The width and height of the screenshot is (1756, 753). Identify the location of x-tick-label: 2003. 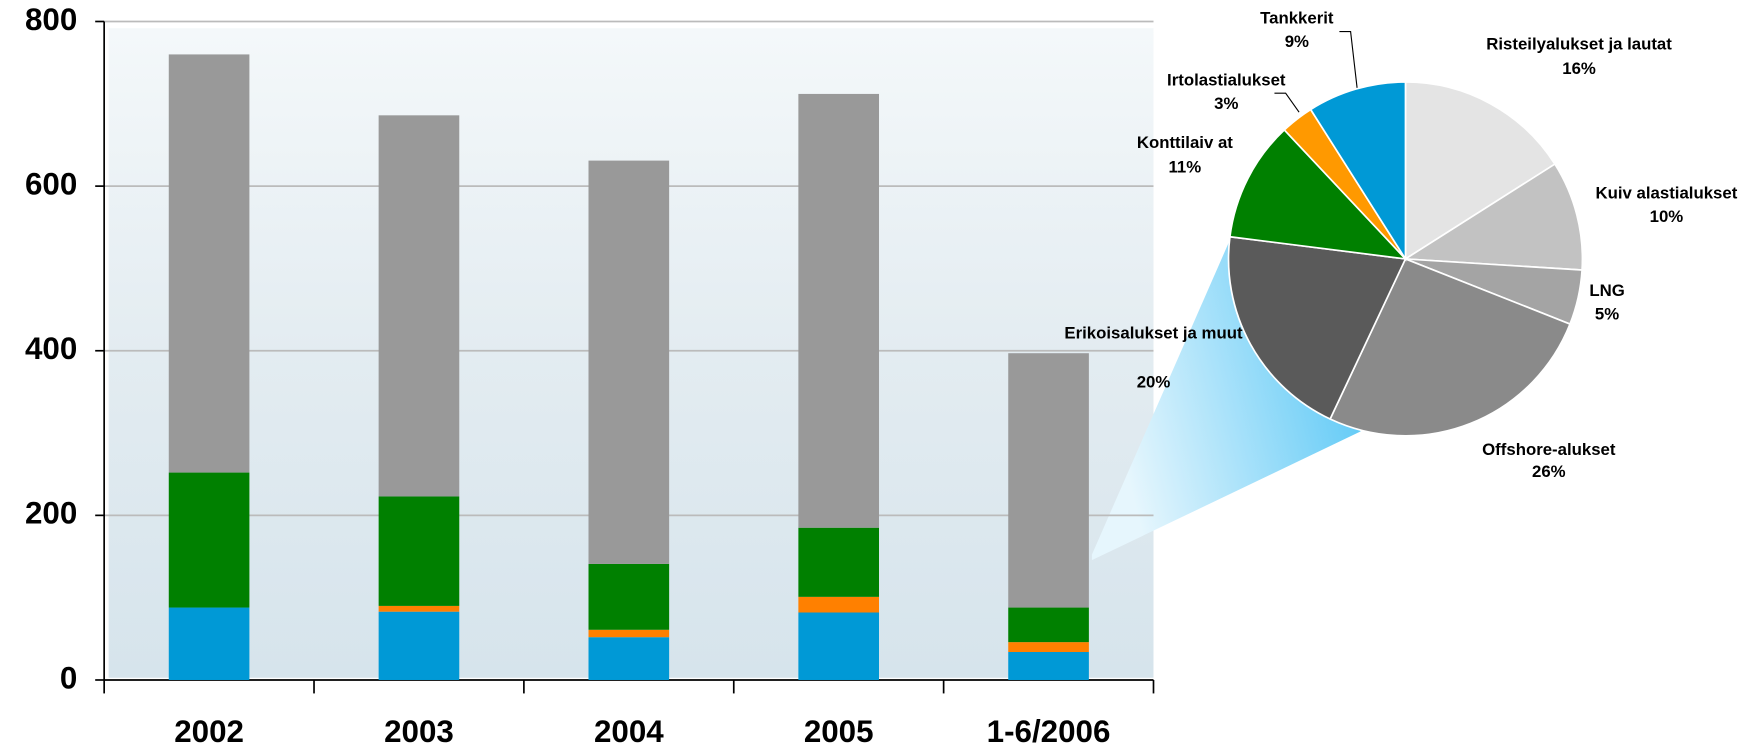
(419, 731).